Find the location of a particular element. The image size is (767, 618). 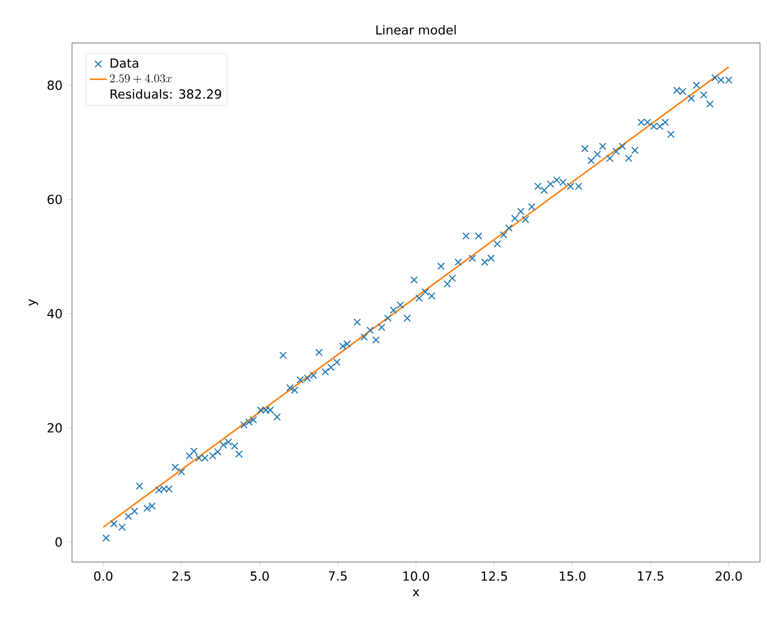

x-tick-label: 15.0 is located at coordinates (573, 576).